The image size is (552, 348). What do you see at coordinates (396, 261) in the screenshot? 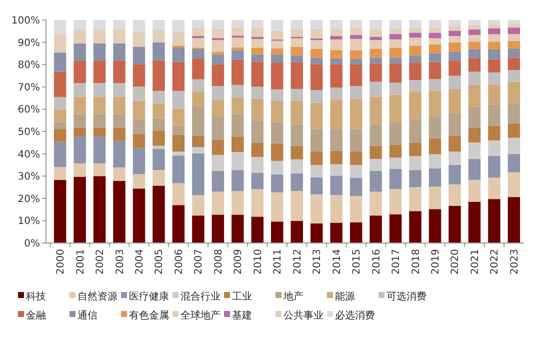
I see `x-tick-label: 2017` at bounding box center [396, 261].